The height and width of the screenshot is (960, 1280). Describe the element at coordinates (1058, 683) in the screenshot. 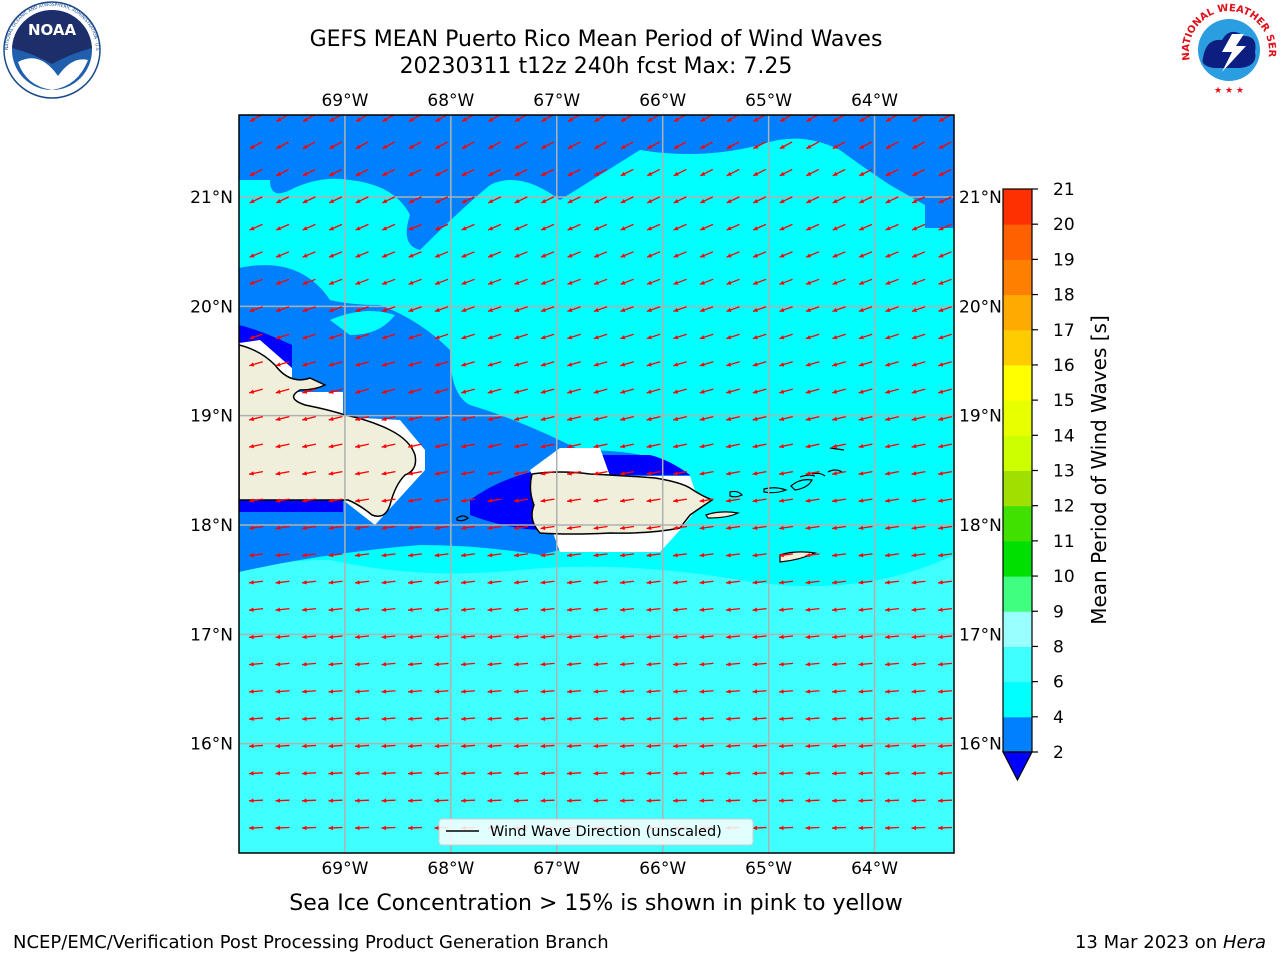

I see `colorbar-tick-label: 6` at that location.